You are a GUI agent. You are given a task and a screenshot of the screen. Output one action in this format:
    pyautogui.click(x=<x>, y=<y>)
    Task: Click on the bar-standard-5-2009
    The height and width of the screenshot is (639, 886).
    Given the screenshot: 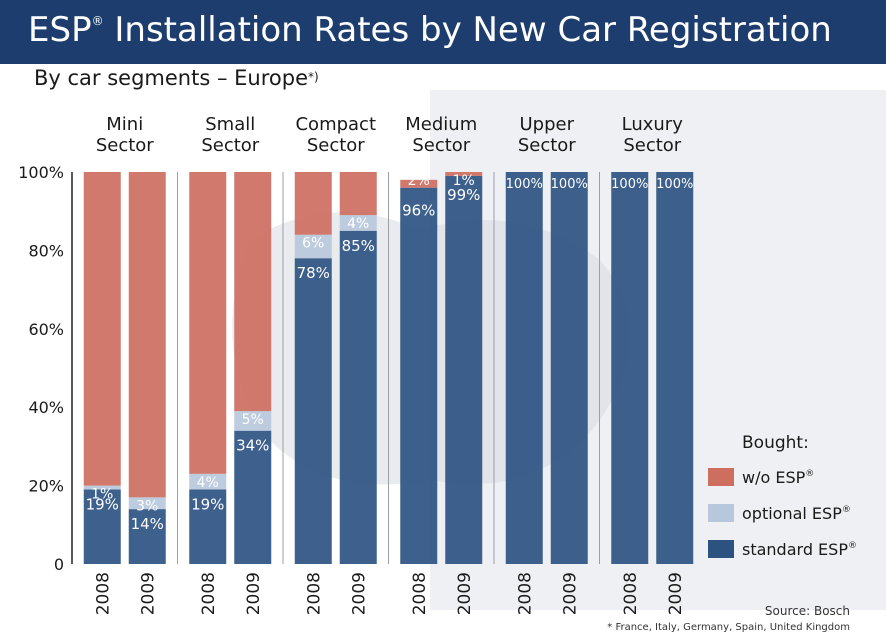 What is the action you would take?
    pyautogui.click(x=675, y=368)
    